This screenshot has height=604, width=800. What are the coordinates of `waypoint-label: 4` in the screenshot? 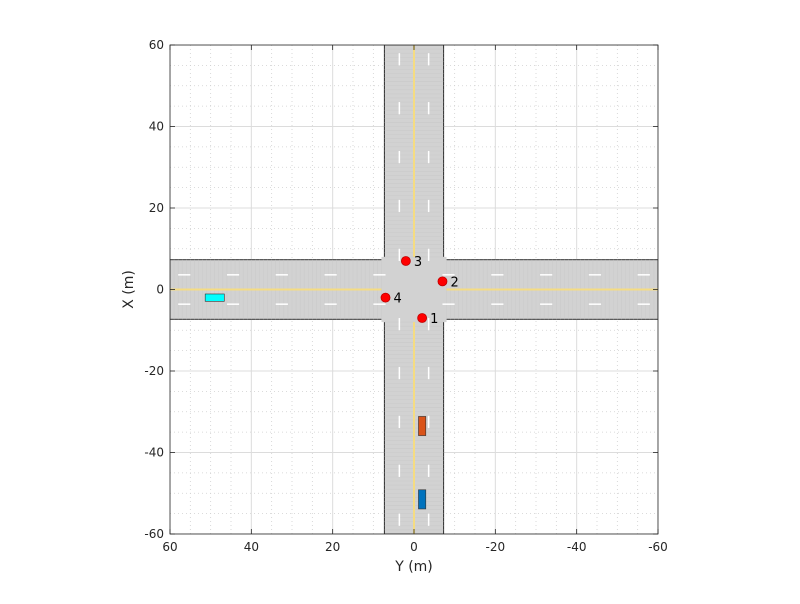 It's located at (398, 299).